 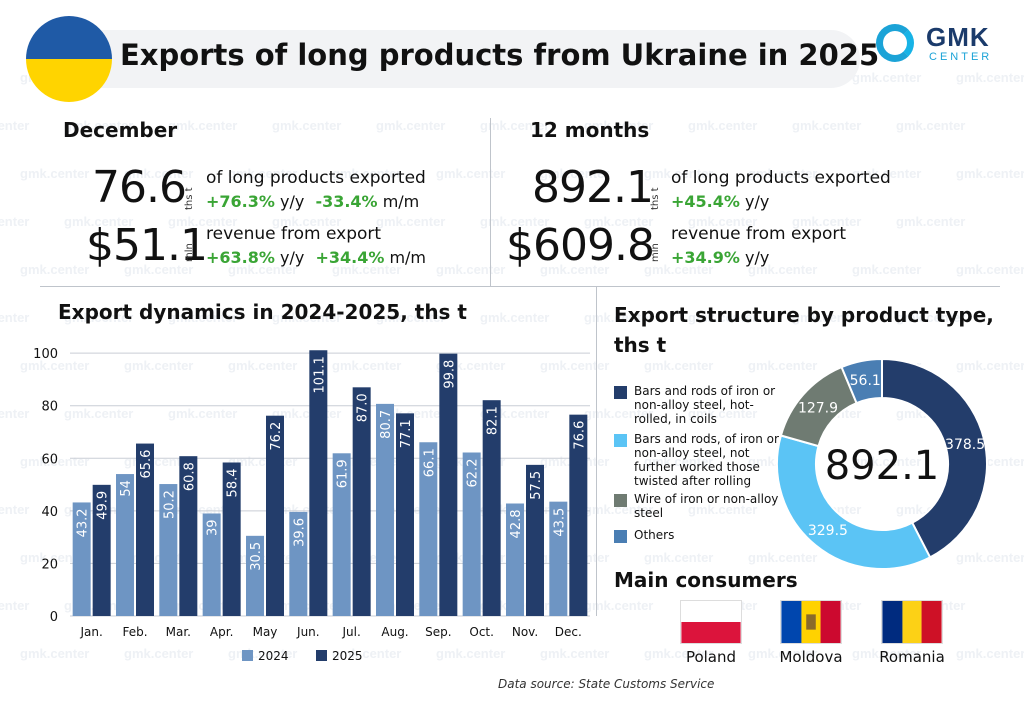 I want to click on x-tick-label: Jun., so click(x=308, y=632).